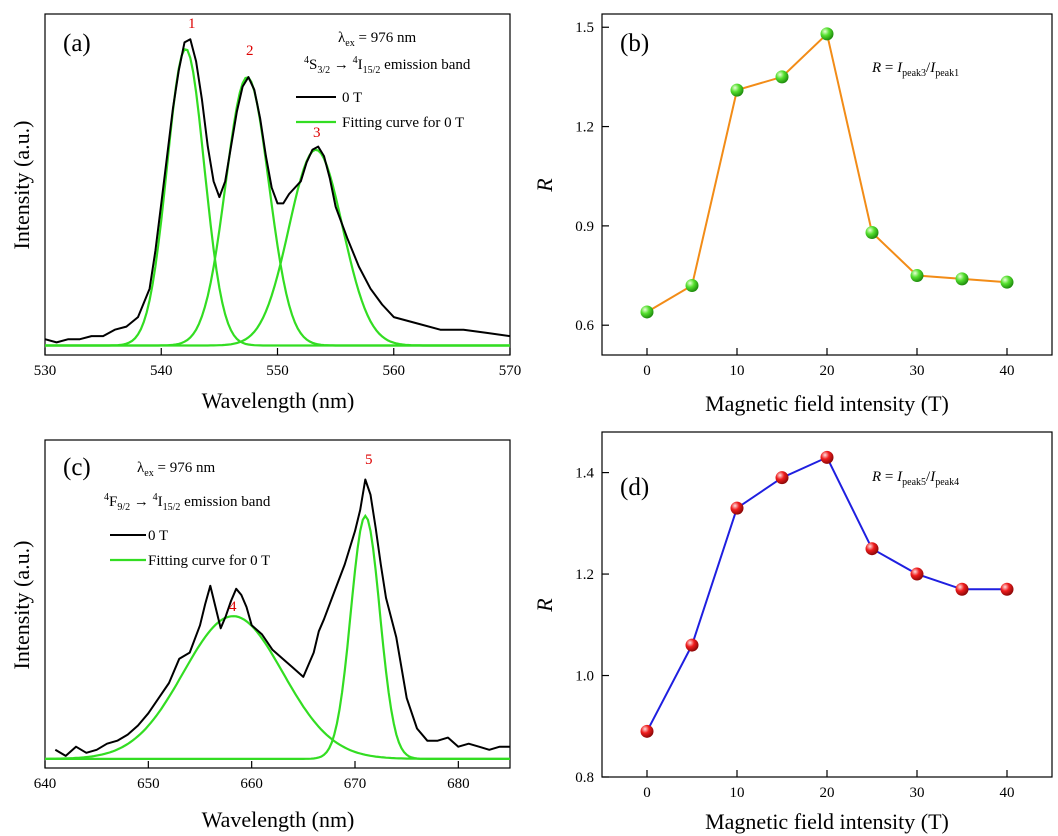 The height and width of the screenshot is (836, 1058). Describe the element at coordinates (647, 371) in the screenshot. I see `panel-b-x-tick-label-0: 0` at that location.